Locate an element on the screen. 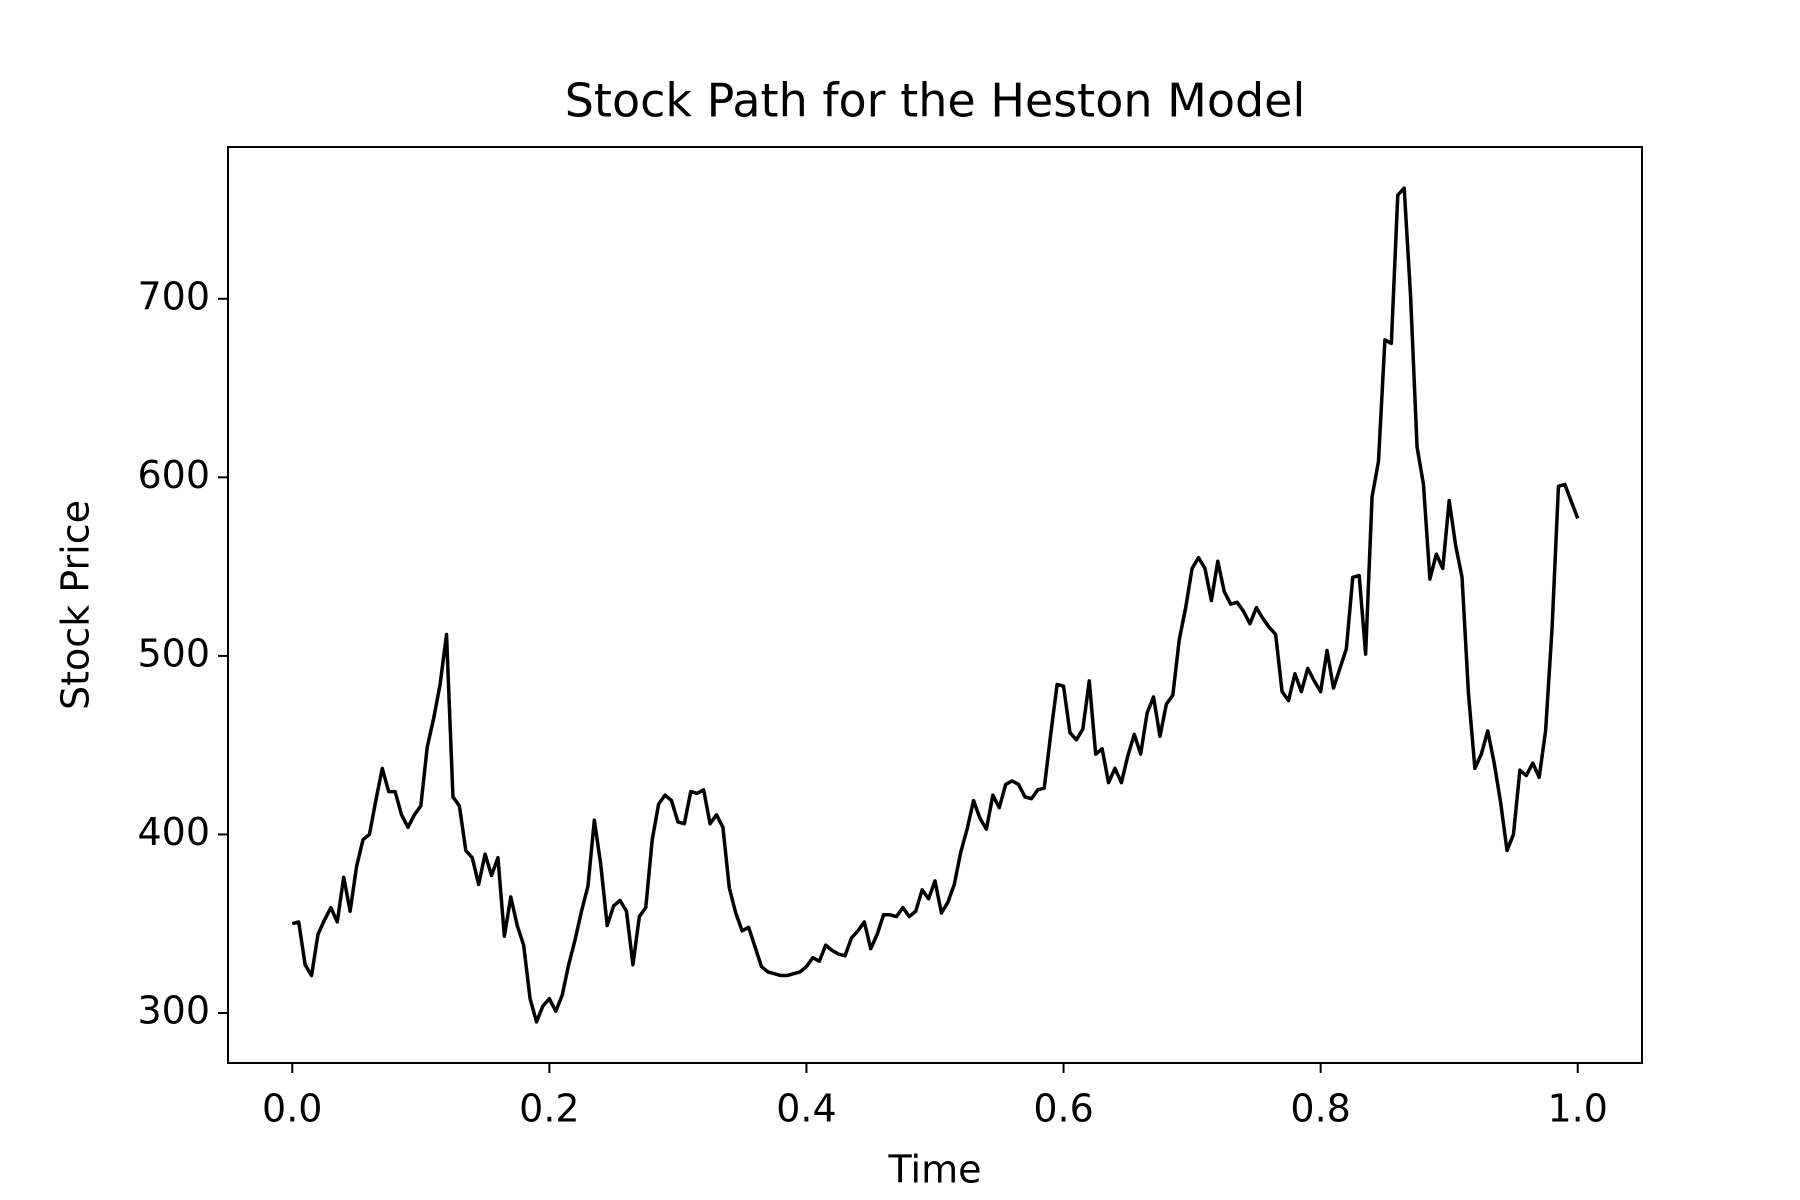 The image size is (1800, 1200). y-tick-label: 600 is located at coordinates (173, 475).